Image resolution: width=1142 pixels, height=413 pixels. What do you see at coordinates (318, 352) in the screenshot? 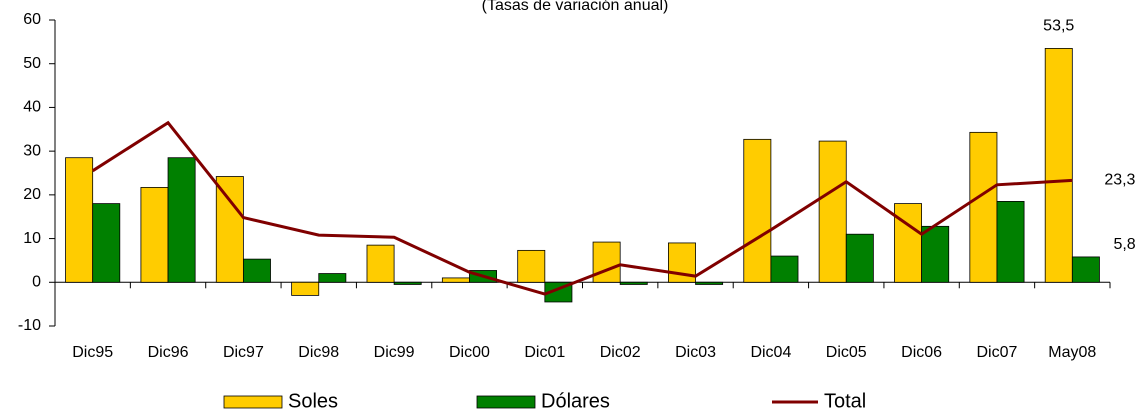
I see `x-tick-label: Dic98` at bounding box center [318, 352].